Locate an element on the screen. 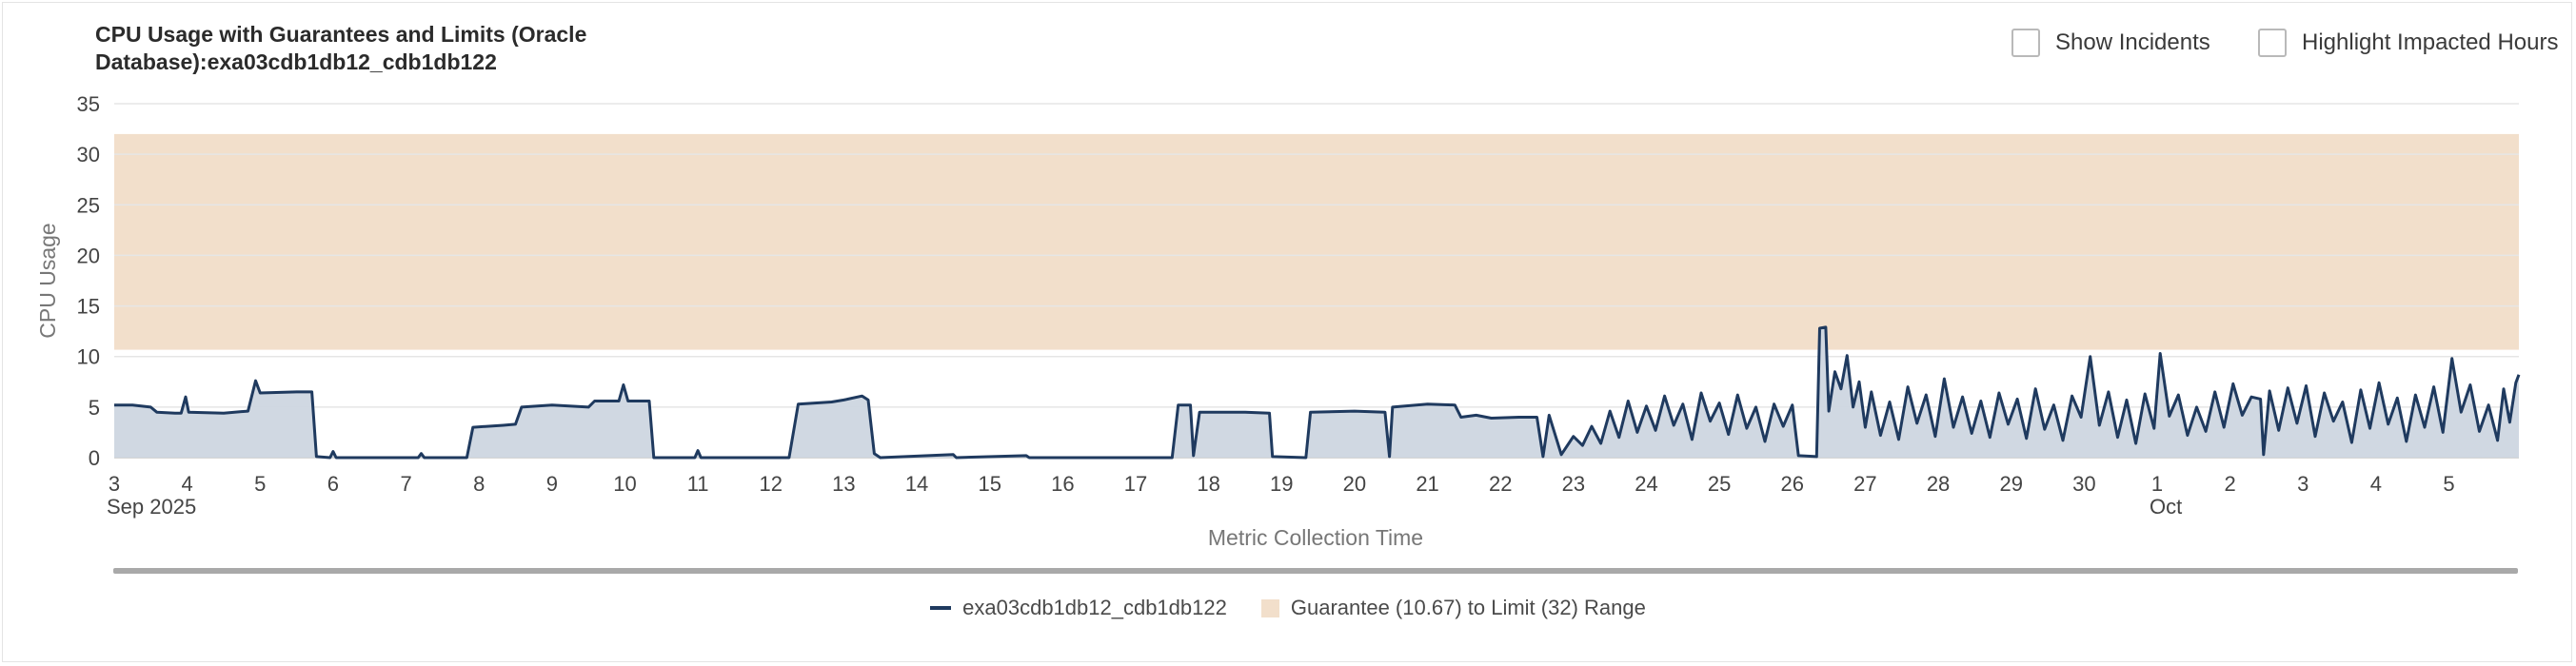  x-tick-label: 10 is located at coordinates (624, 484).